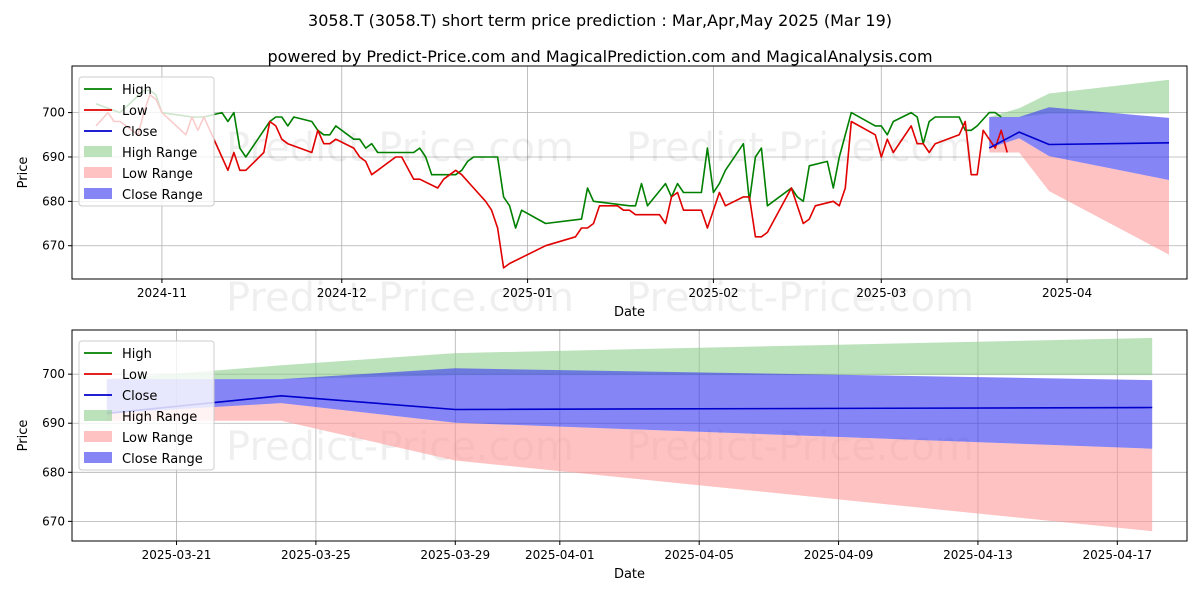 This screenshot has height=600, width=1200. I want to click on x-tick-label: 2025-03, so click(881, 293).